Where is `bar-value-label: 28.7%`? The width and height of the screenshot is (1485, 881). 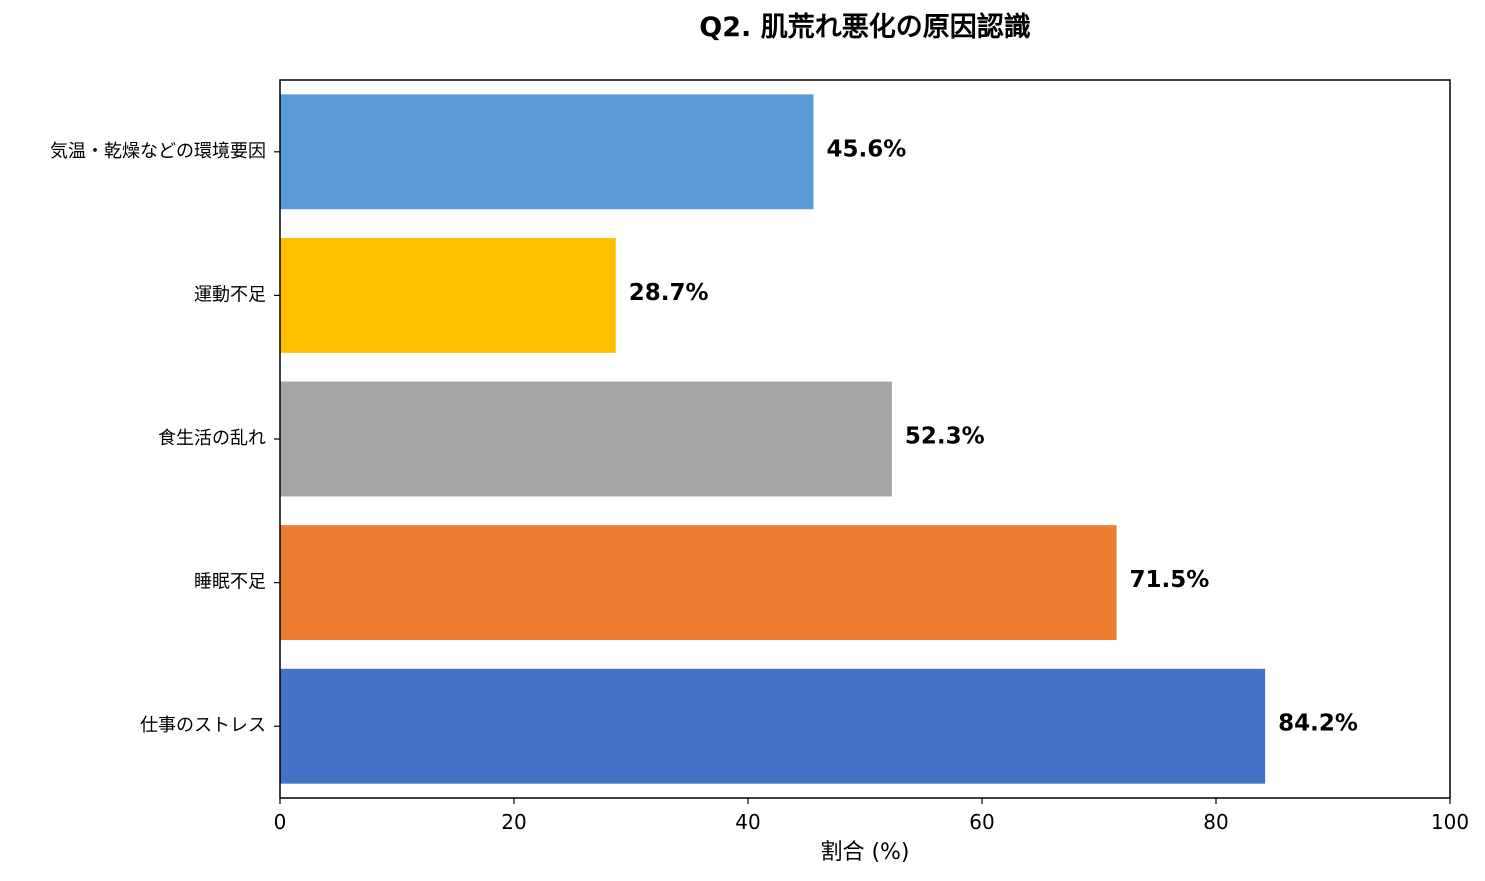
bar-value-label: 28.7% is located at coordinates (669, 293).